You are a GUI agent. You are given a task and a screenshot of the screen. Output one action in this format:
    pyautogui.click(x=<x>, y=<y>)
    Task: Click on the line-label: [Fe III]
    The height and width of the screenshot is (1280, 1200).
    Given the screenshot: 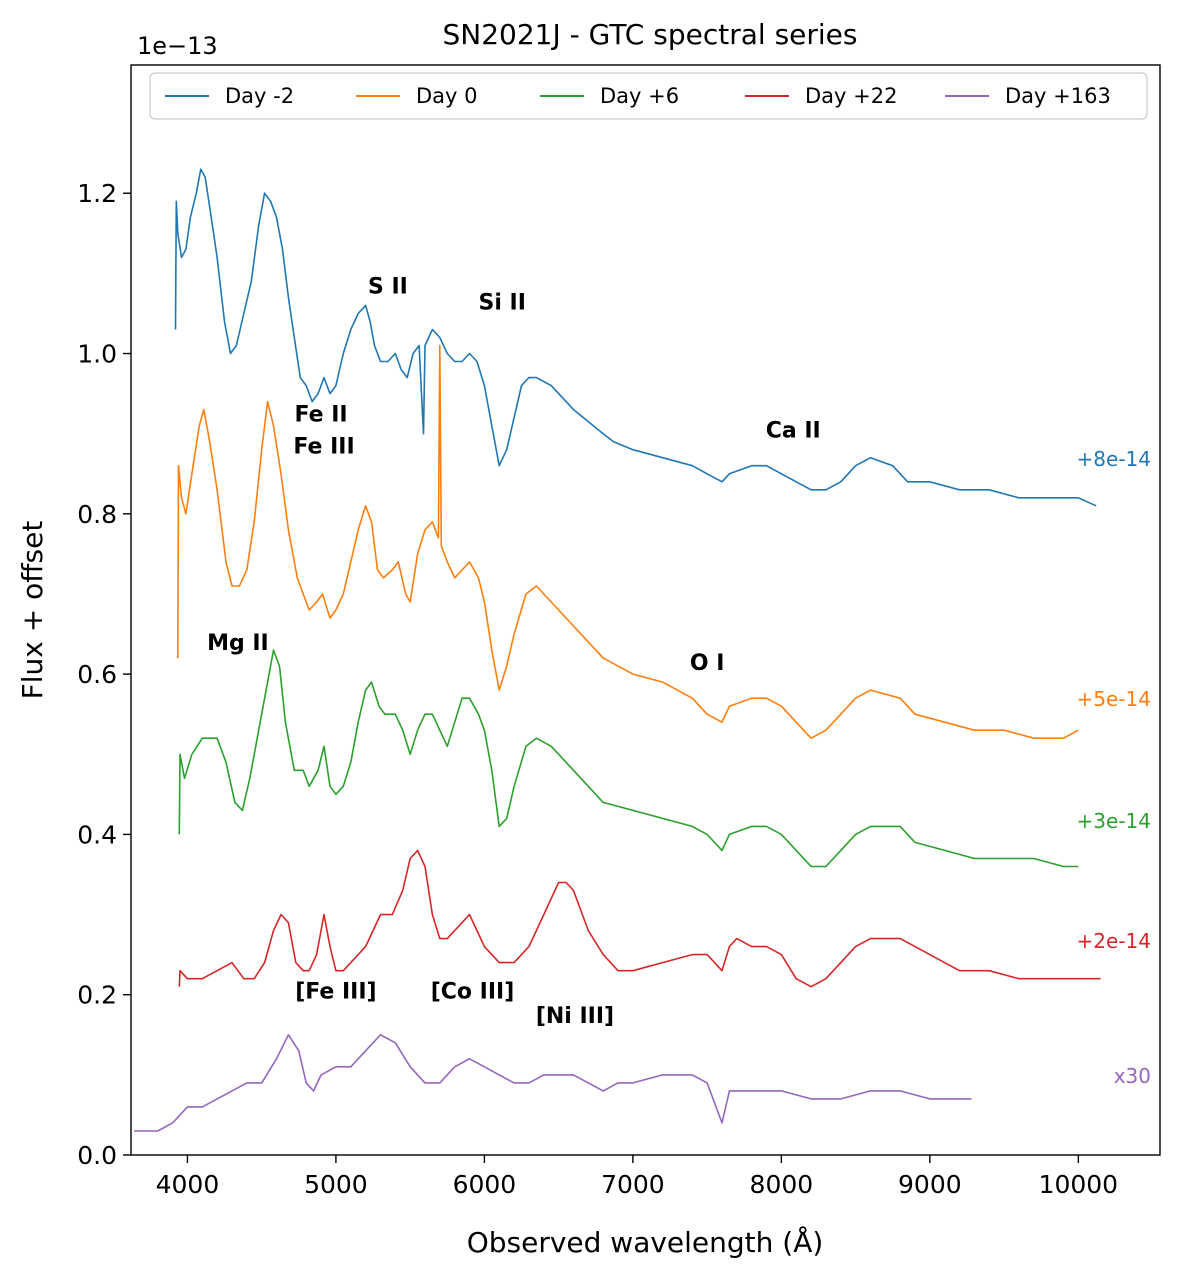 What is the action you would take?
    pyautogui.click(x=335, y=992)
    